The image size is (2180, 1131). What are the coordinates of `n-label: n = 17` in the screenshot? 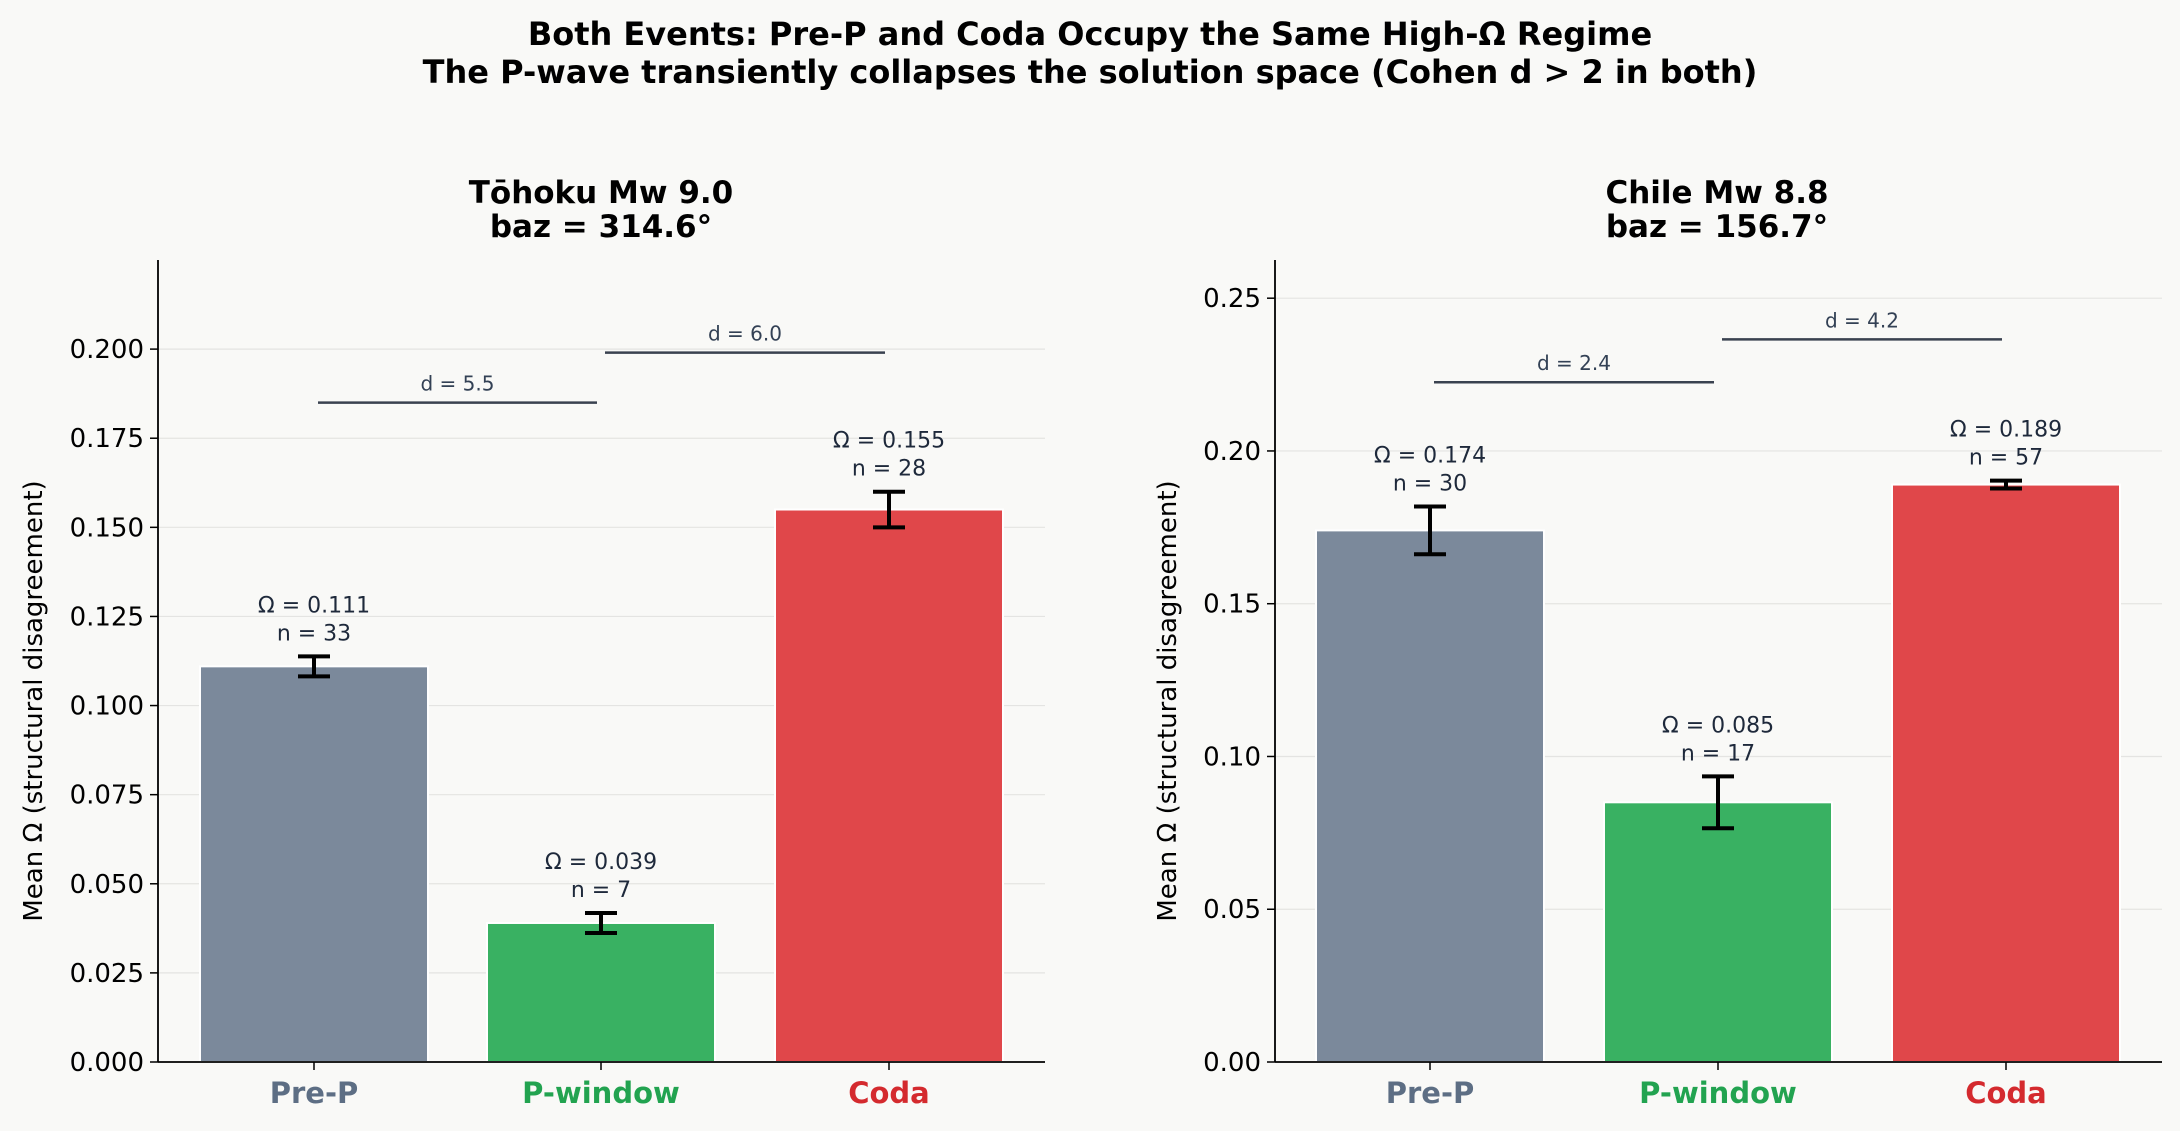 It's located at (1718, 753).